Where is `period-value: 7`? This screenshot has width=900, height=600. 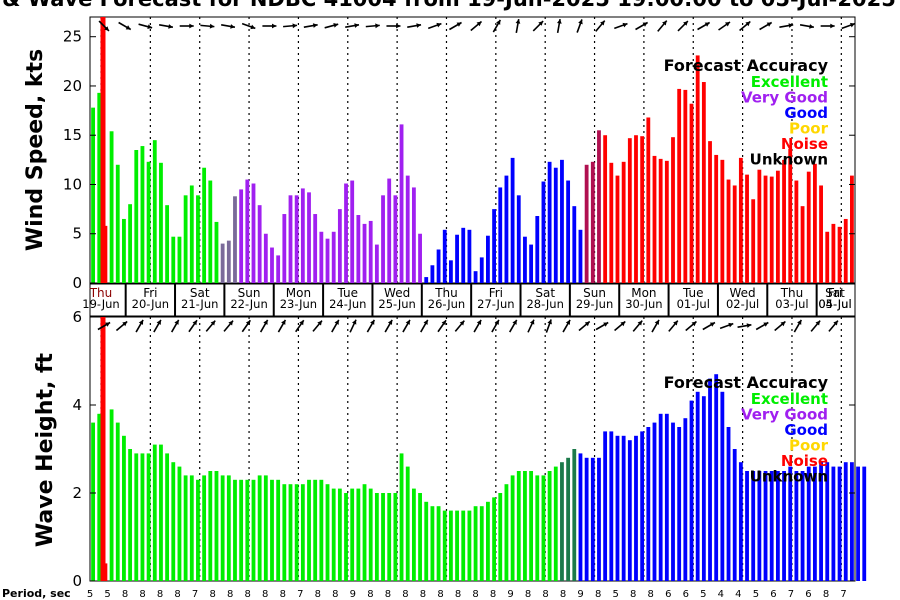 period-value: 7 is located at coordinates (843, 594).